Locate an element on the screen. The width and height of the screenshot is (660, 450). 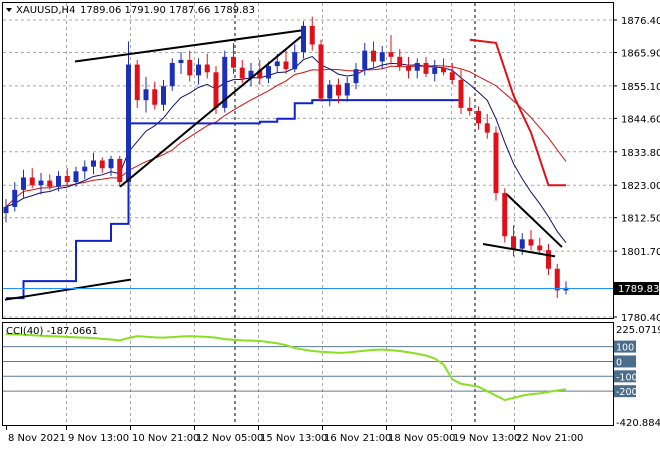
ohlc-values: 1789.06 1791.90 1787.66 1789.83 is located at coordinates (167, 10).